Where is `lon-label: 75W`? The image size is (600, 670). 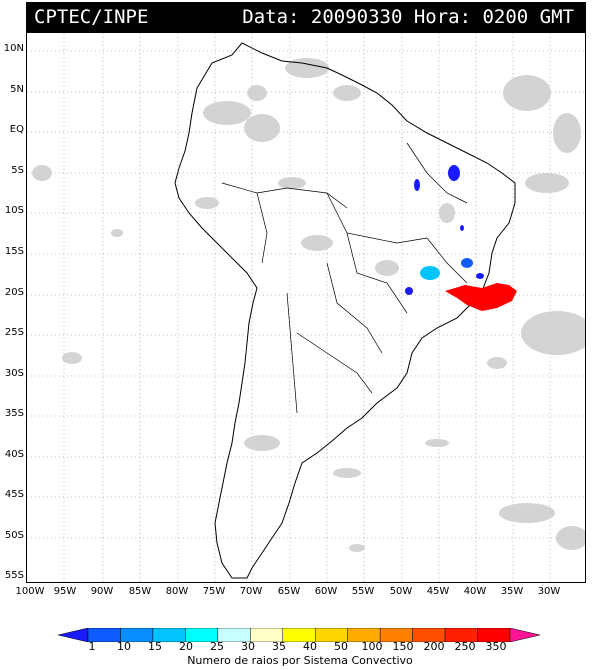
lon-label: 75W is located at coordinates (214, 591).